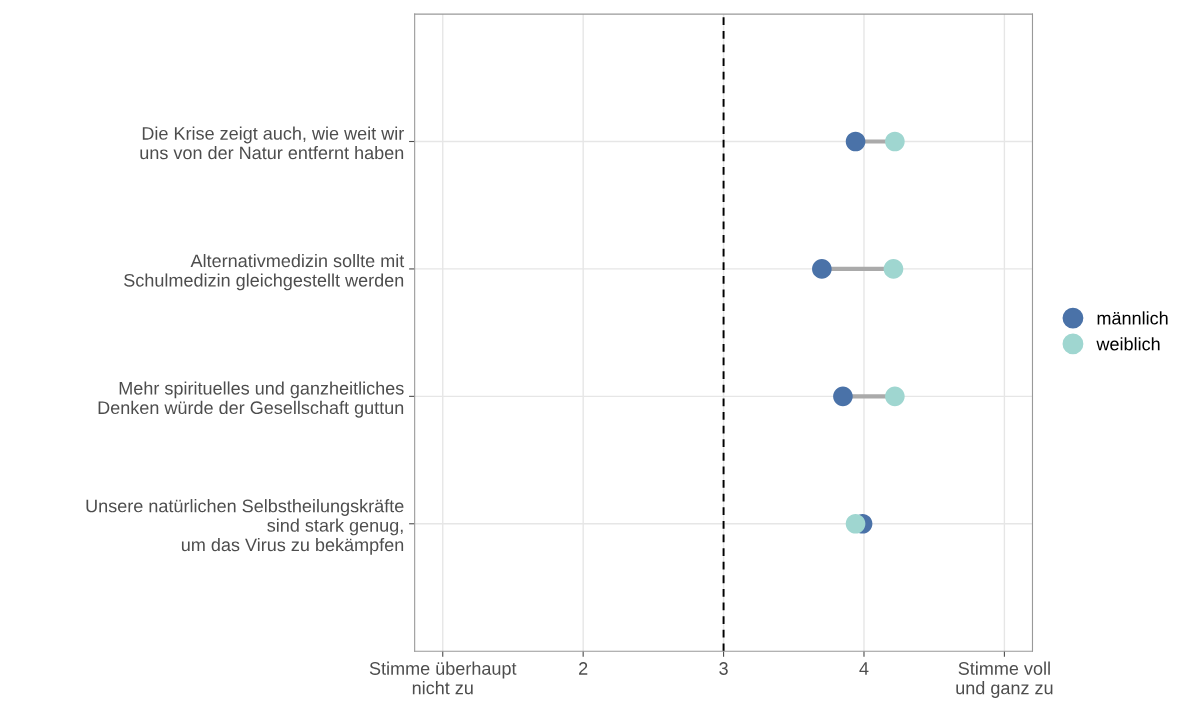  I want to click on x-tick-label: Stimme voll und ganz zu, so click(1004, 679).